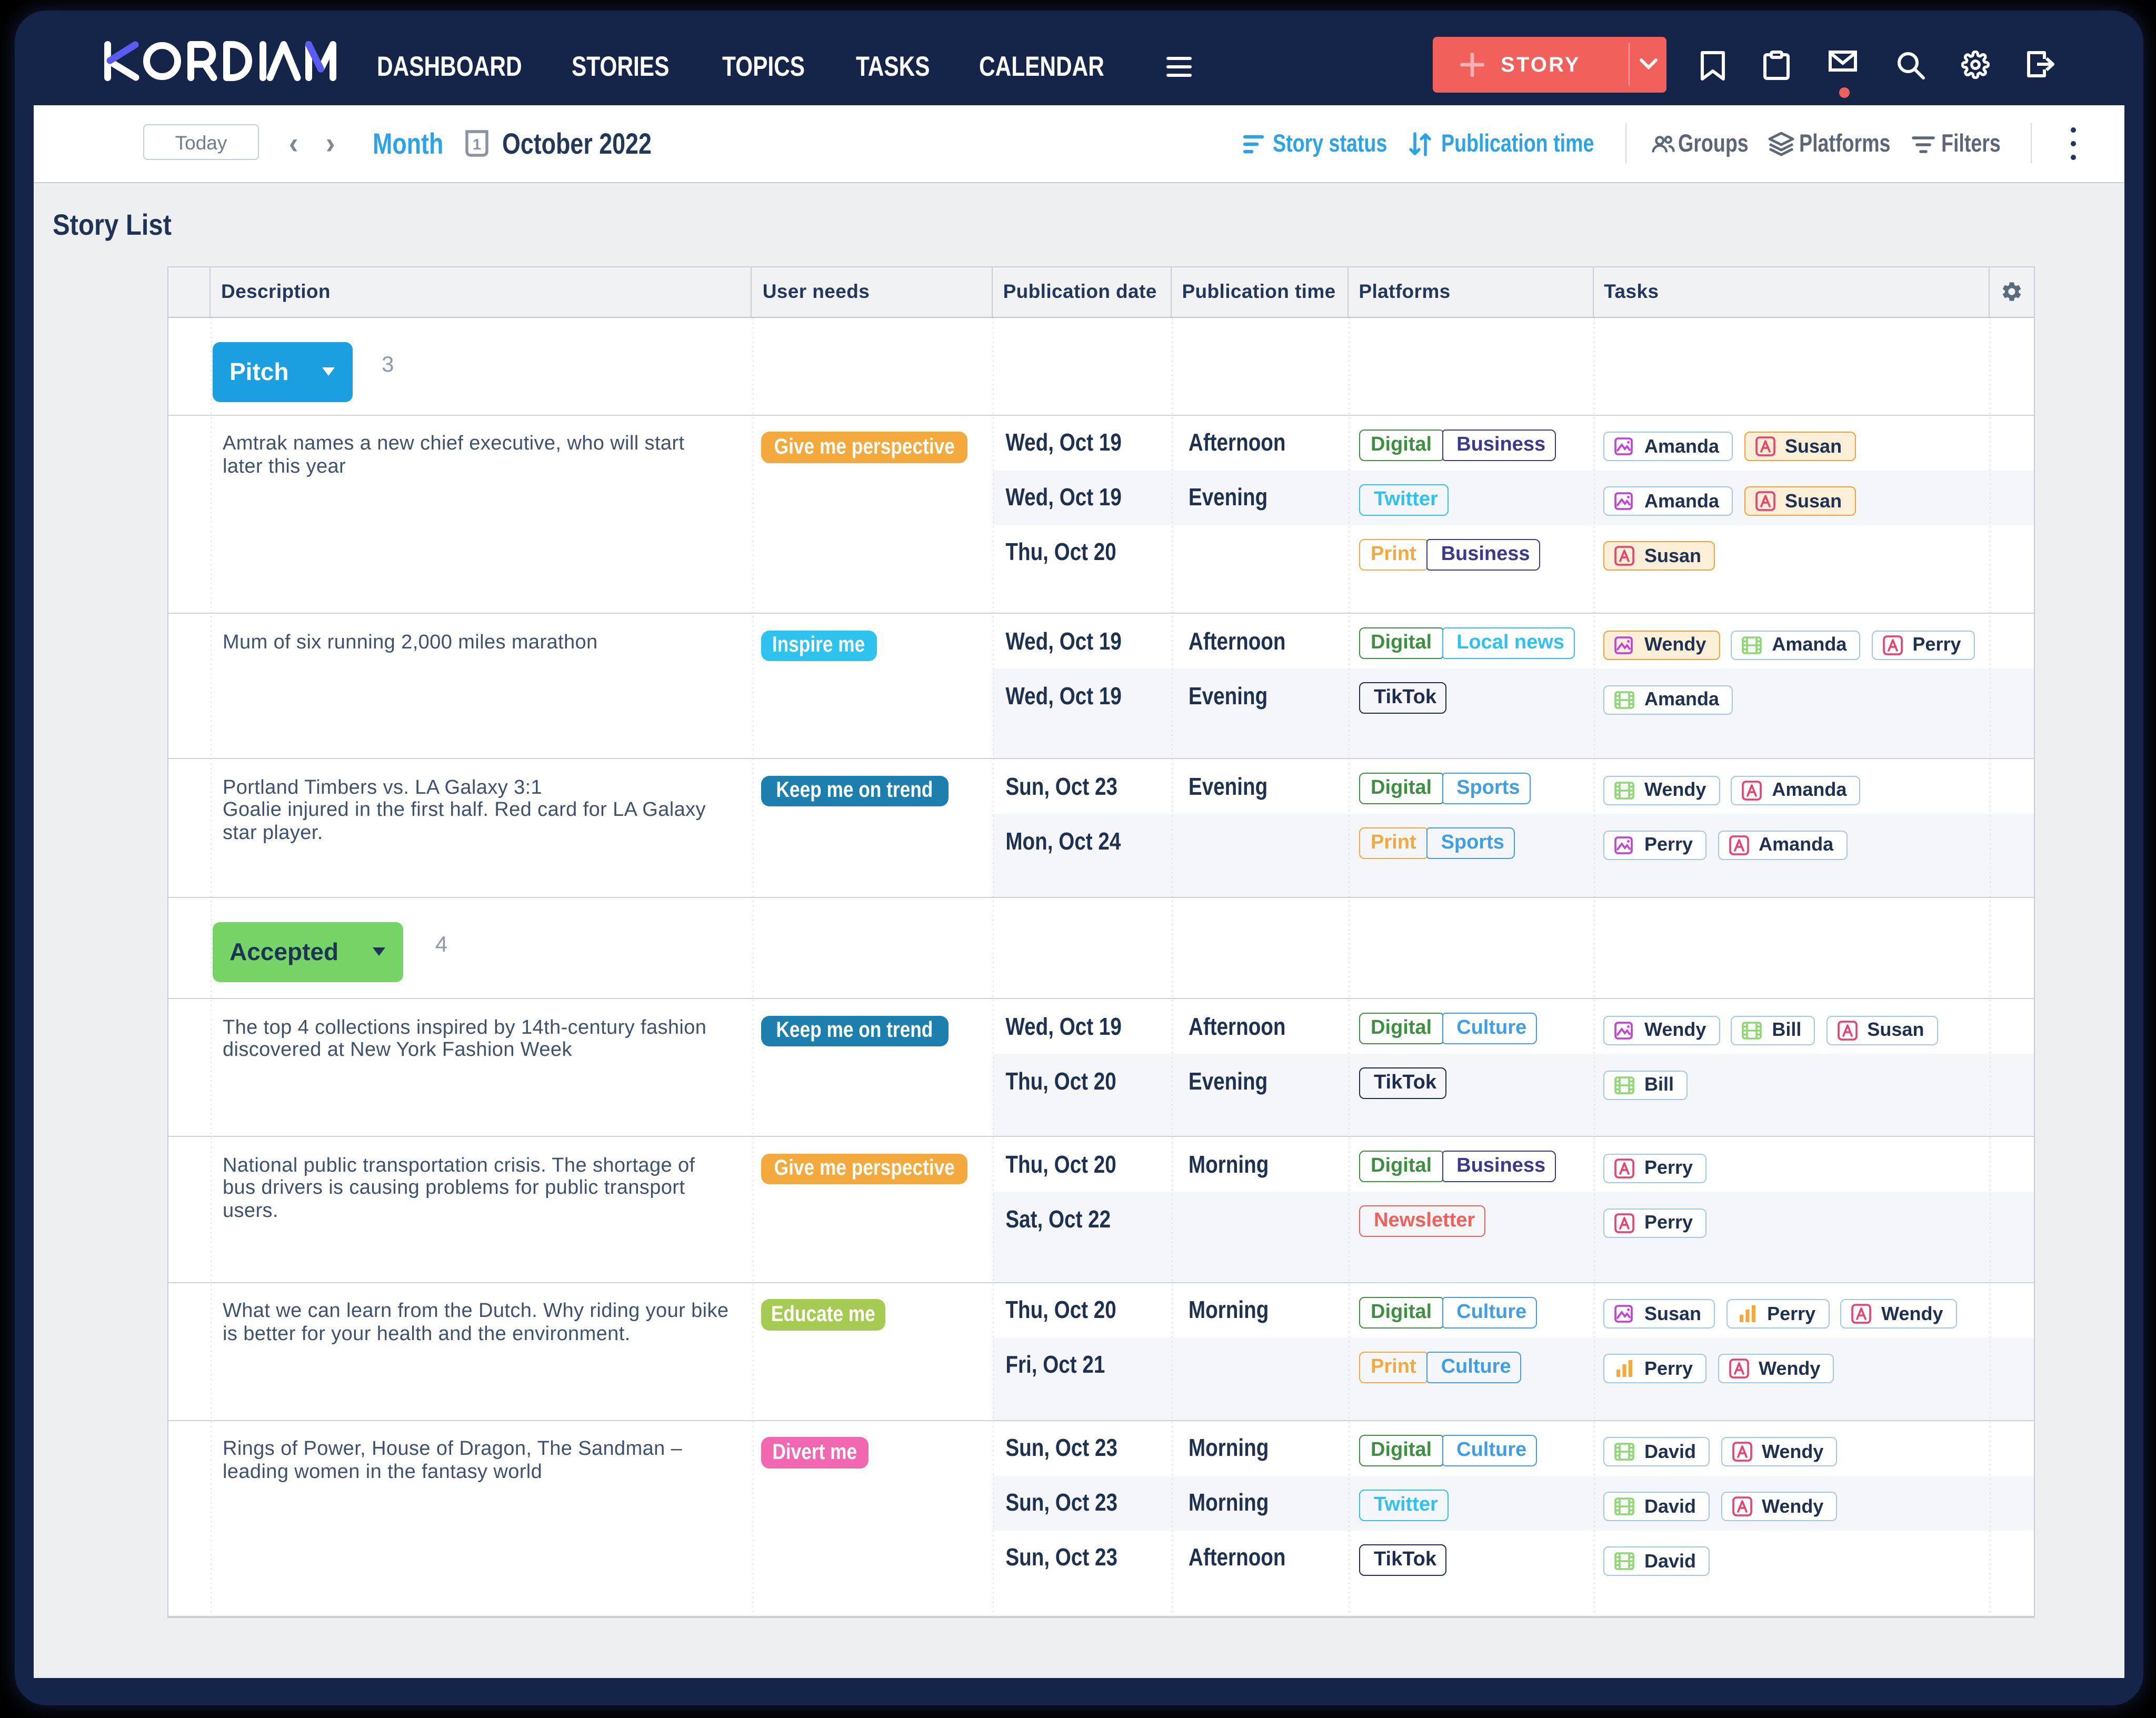  Describe the element at coordinates (476, 145) in the screenshot. I see `svg-text: 1` at that location.